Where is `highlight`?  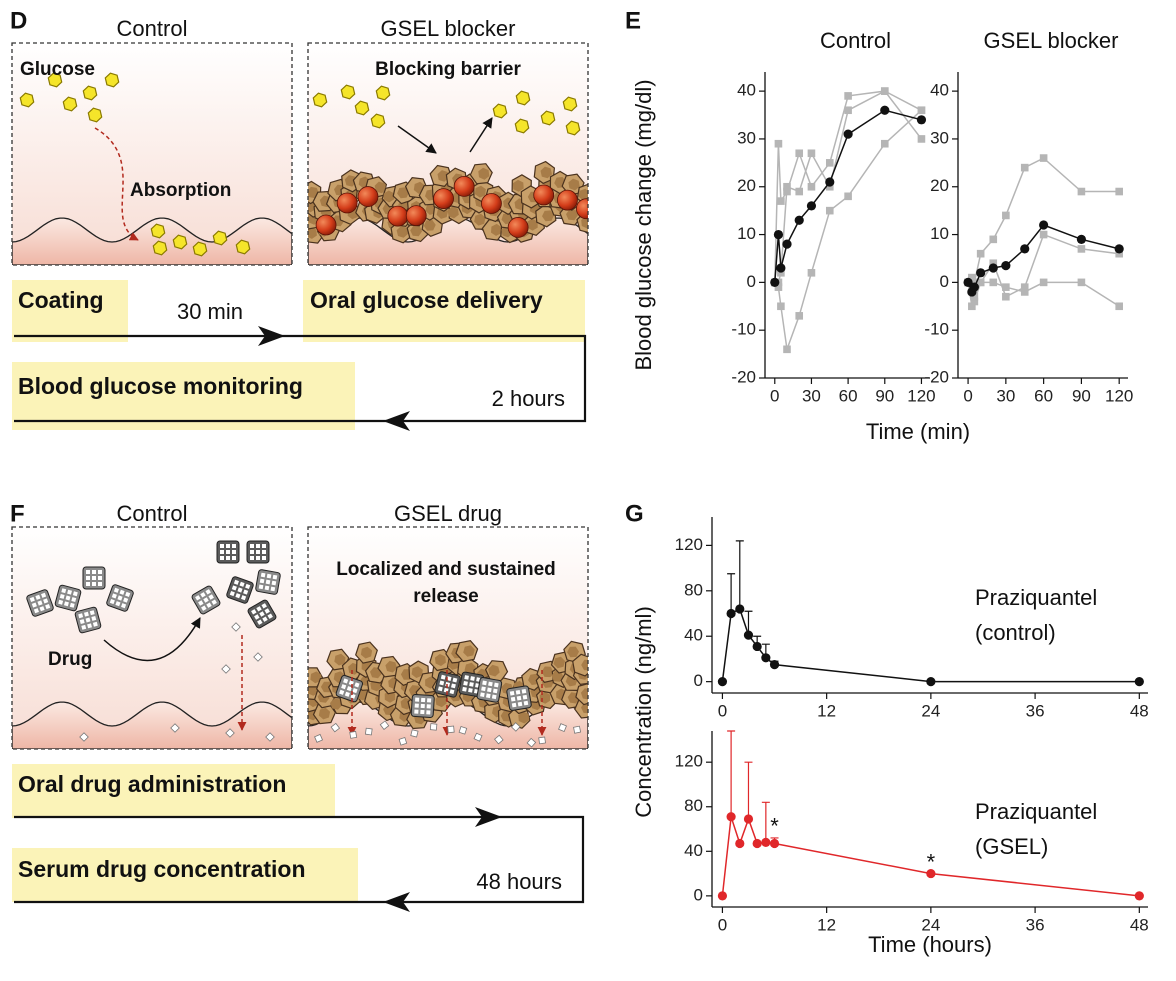 highlight is located at coordinates (173, 791).